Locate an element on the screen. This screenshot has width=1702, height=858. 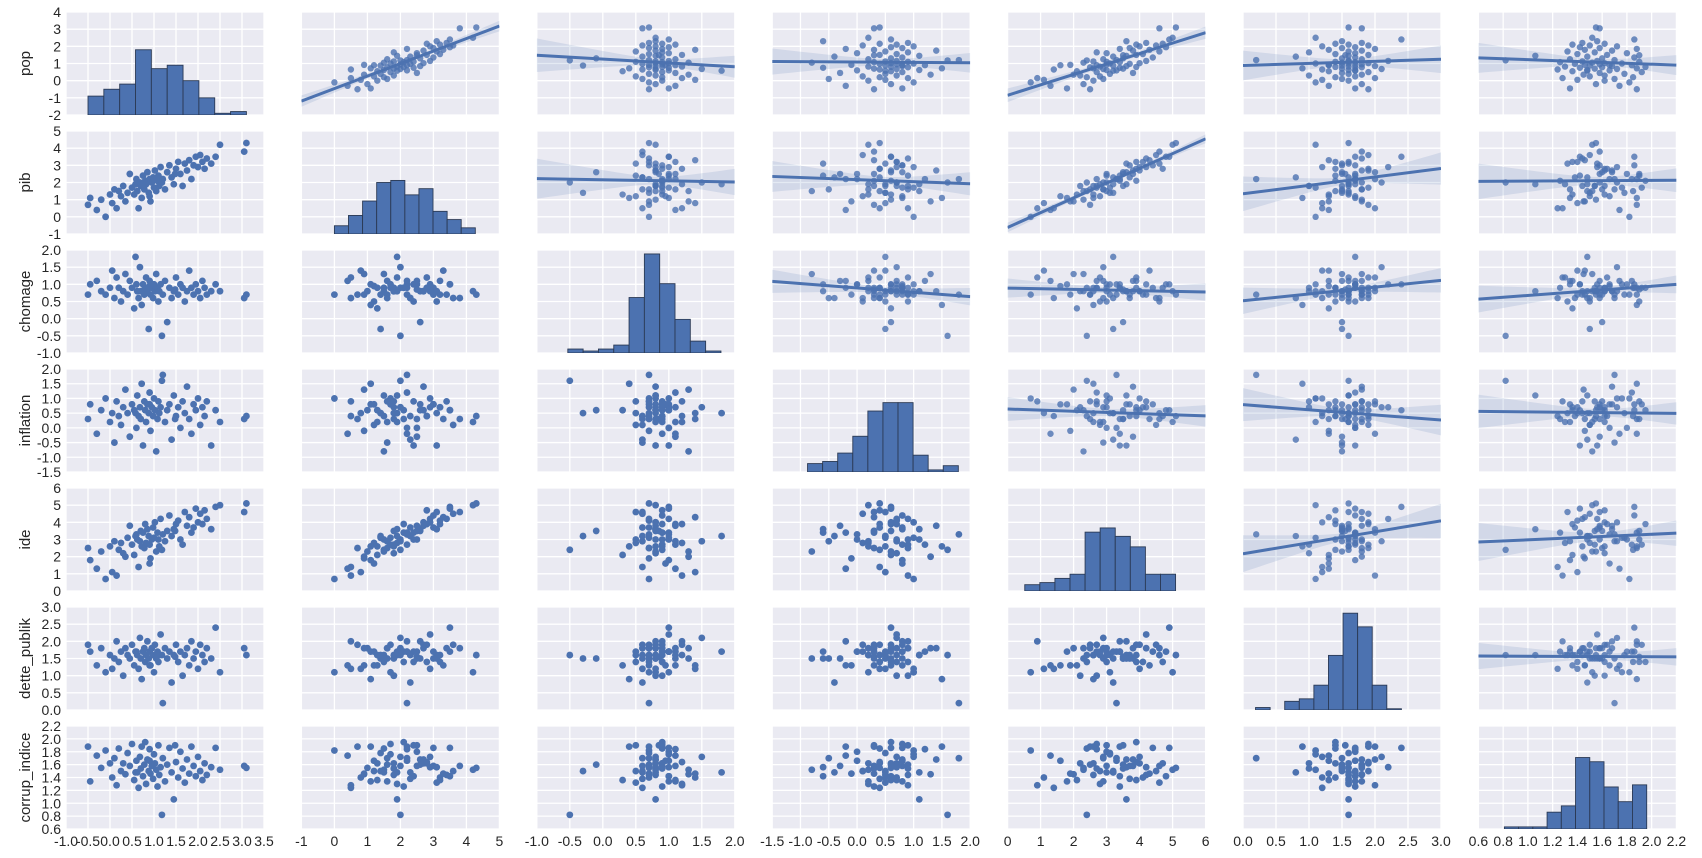
confidence-band is located at coordinates (1577, 59).